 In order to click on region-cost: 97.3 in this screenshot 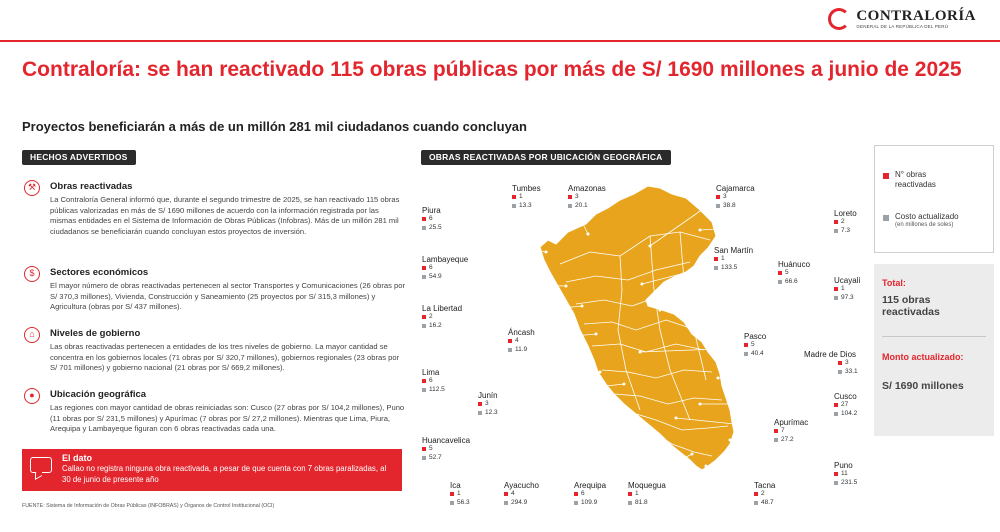, I will do `click(847, 297)`.